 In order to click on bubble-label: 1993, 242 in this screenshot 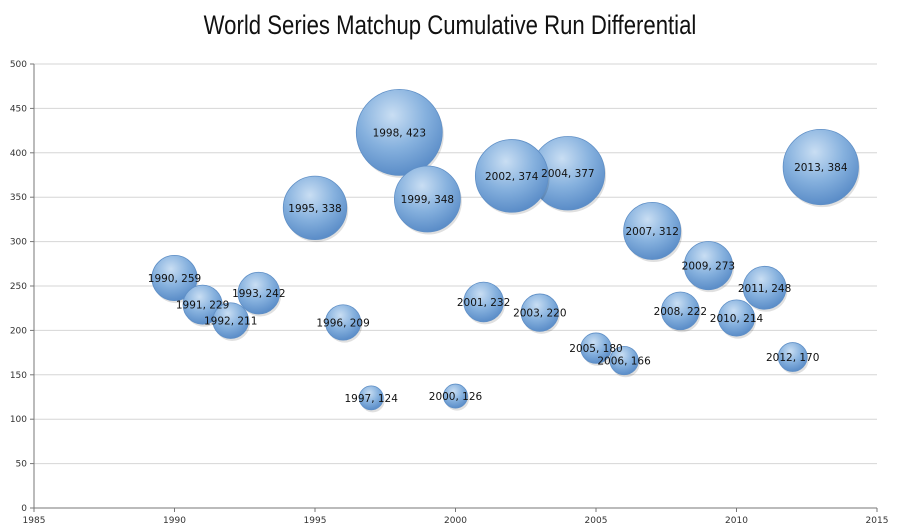, I will do `click(258, 294)`.